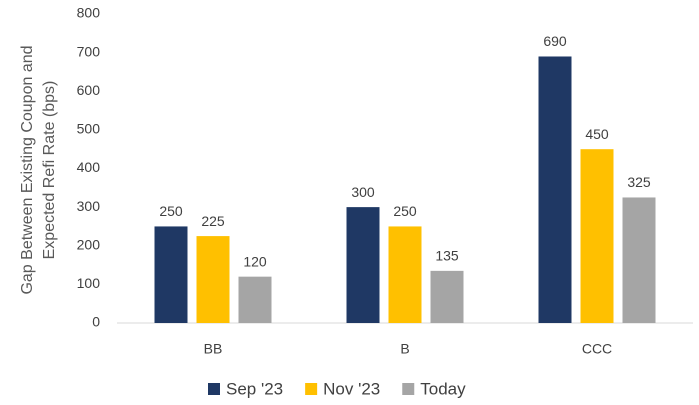 This screenshot has width=699, height=405. I want to click on y-tick-label: 400, so click(89, 167).